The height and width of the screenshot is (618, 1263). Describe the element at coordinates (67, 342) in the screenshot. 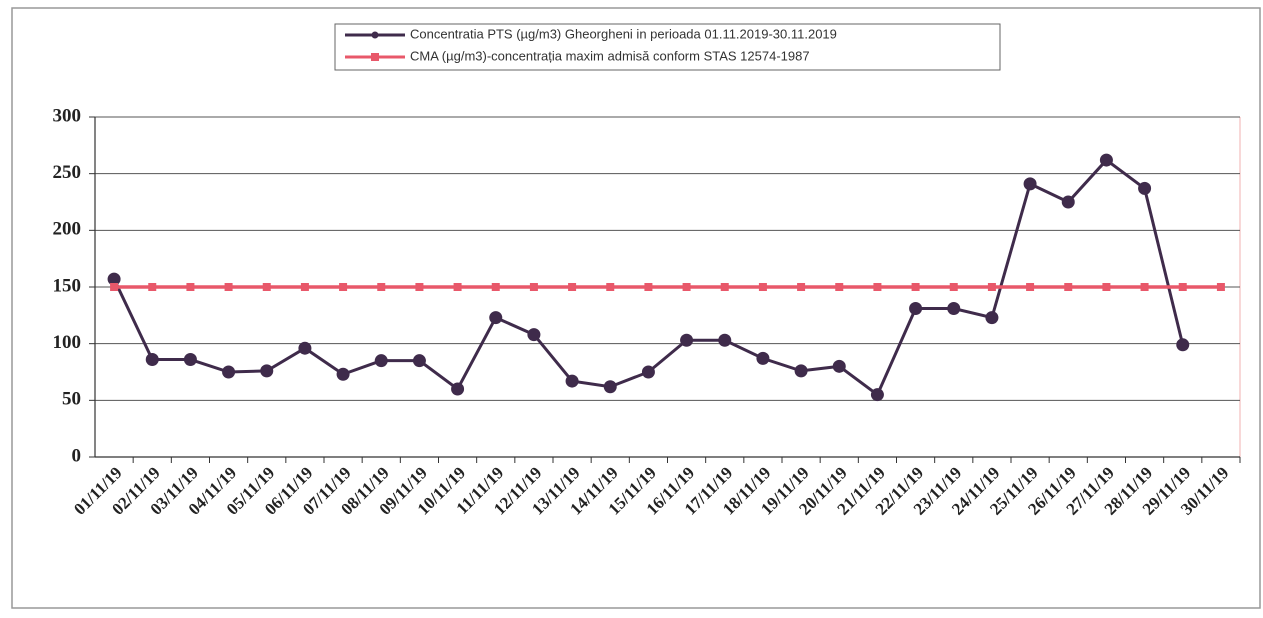

I see `y-tick-label: 100` at that location.